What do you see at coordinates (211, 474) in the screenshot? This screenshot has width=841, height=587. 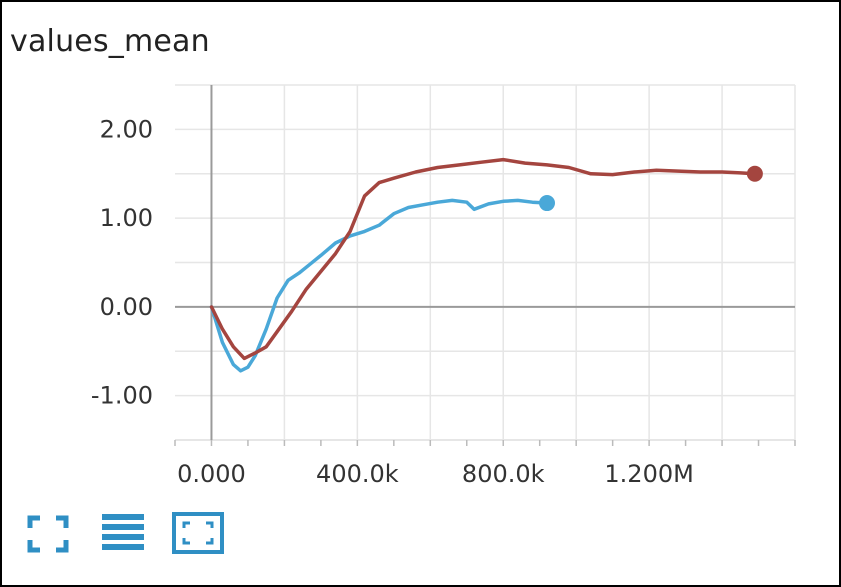 I see `x-tick-label: 0.000` at bounding box center [211, 474].